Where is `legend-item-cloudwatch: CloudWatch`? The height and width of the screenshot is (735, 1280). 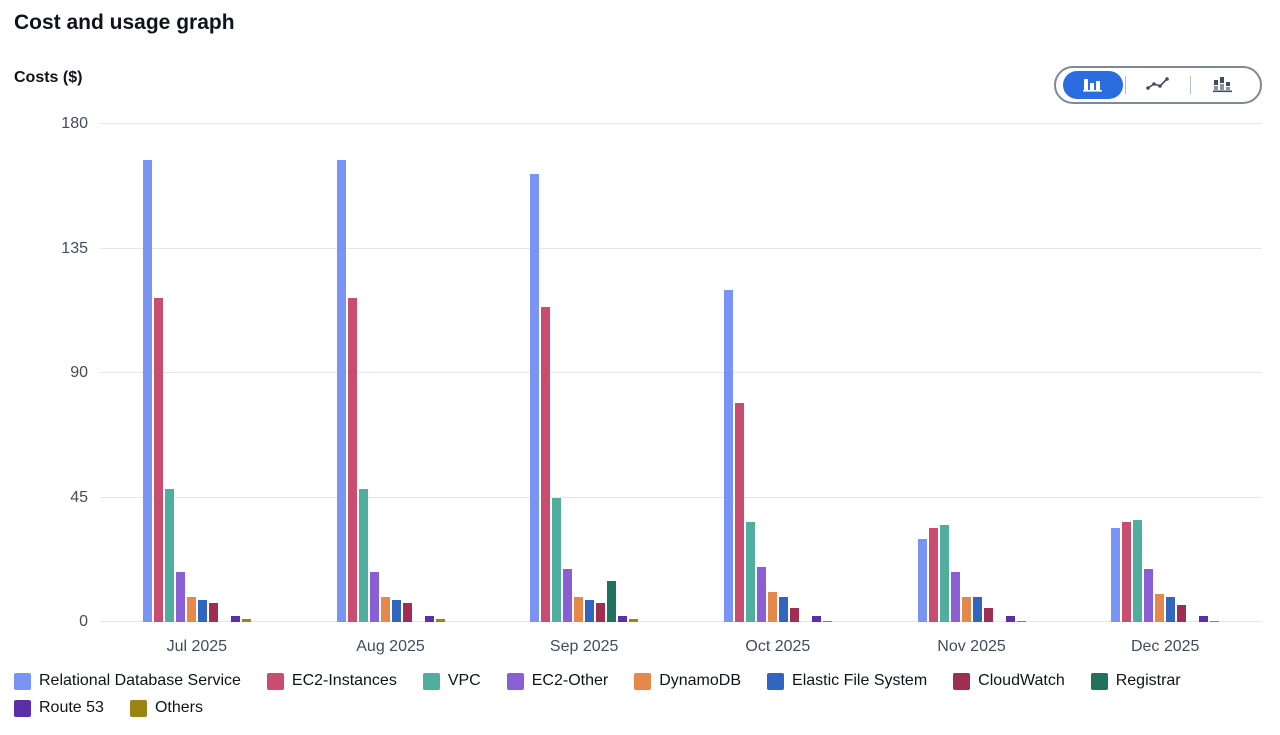
legend-item-cloudwatch: CloudWatch is located at coordinates (1009, 681).